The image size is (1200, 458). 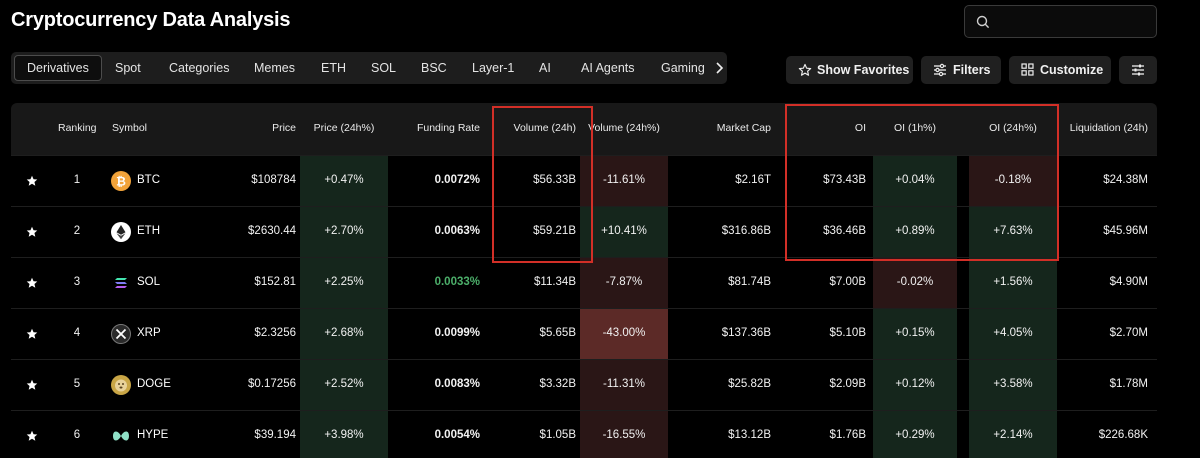 I want to click on market-cap-cell: $316.86B, so click(x=746, y=231).